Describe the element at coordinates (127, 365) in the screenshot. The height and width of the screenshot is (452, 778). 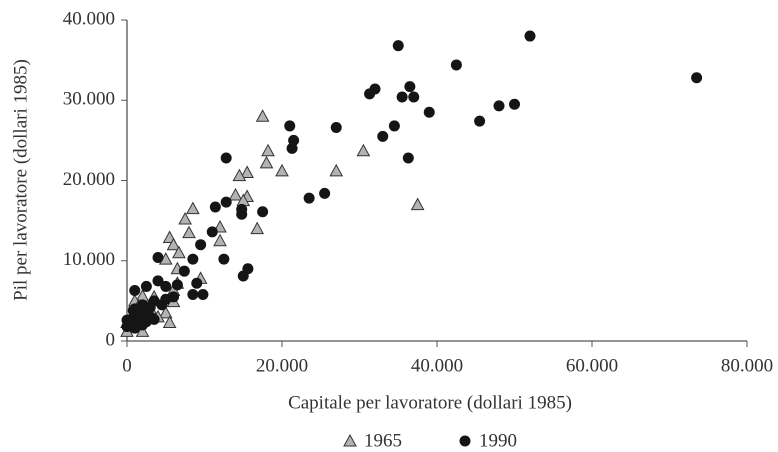
I see `x-tick-label: 0` at that location.